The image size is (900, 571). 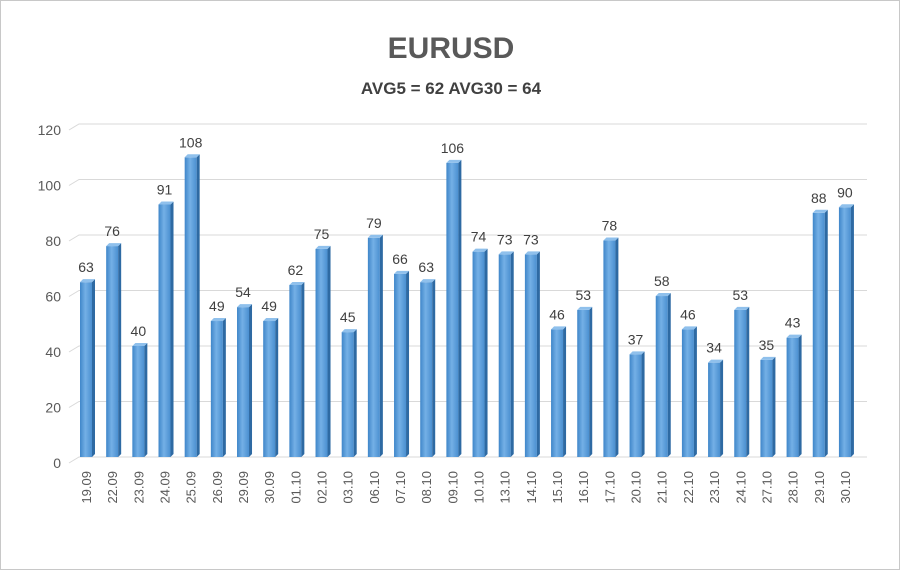 I want to click on data-label: 108, so click(x=191, y=142).